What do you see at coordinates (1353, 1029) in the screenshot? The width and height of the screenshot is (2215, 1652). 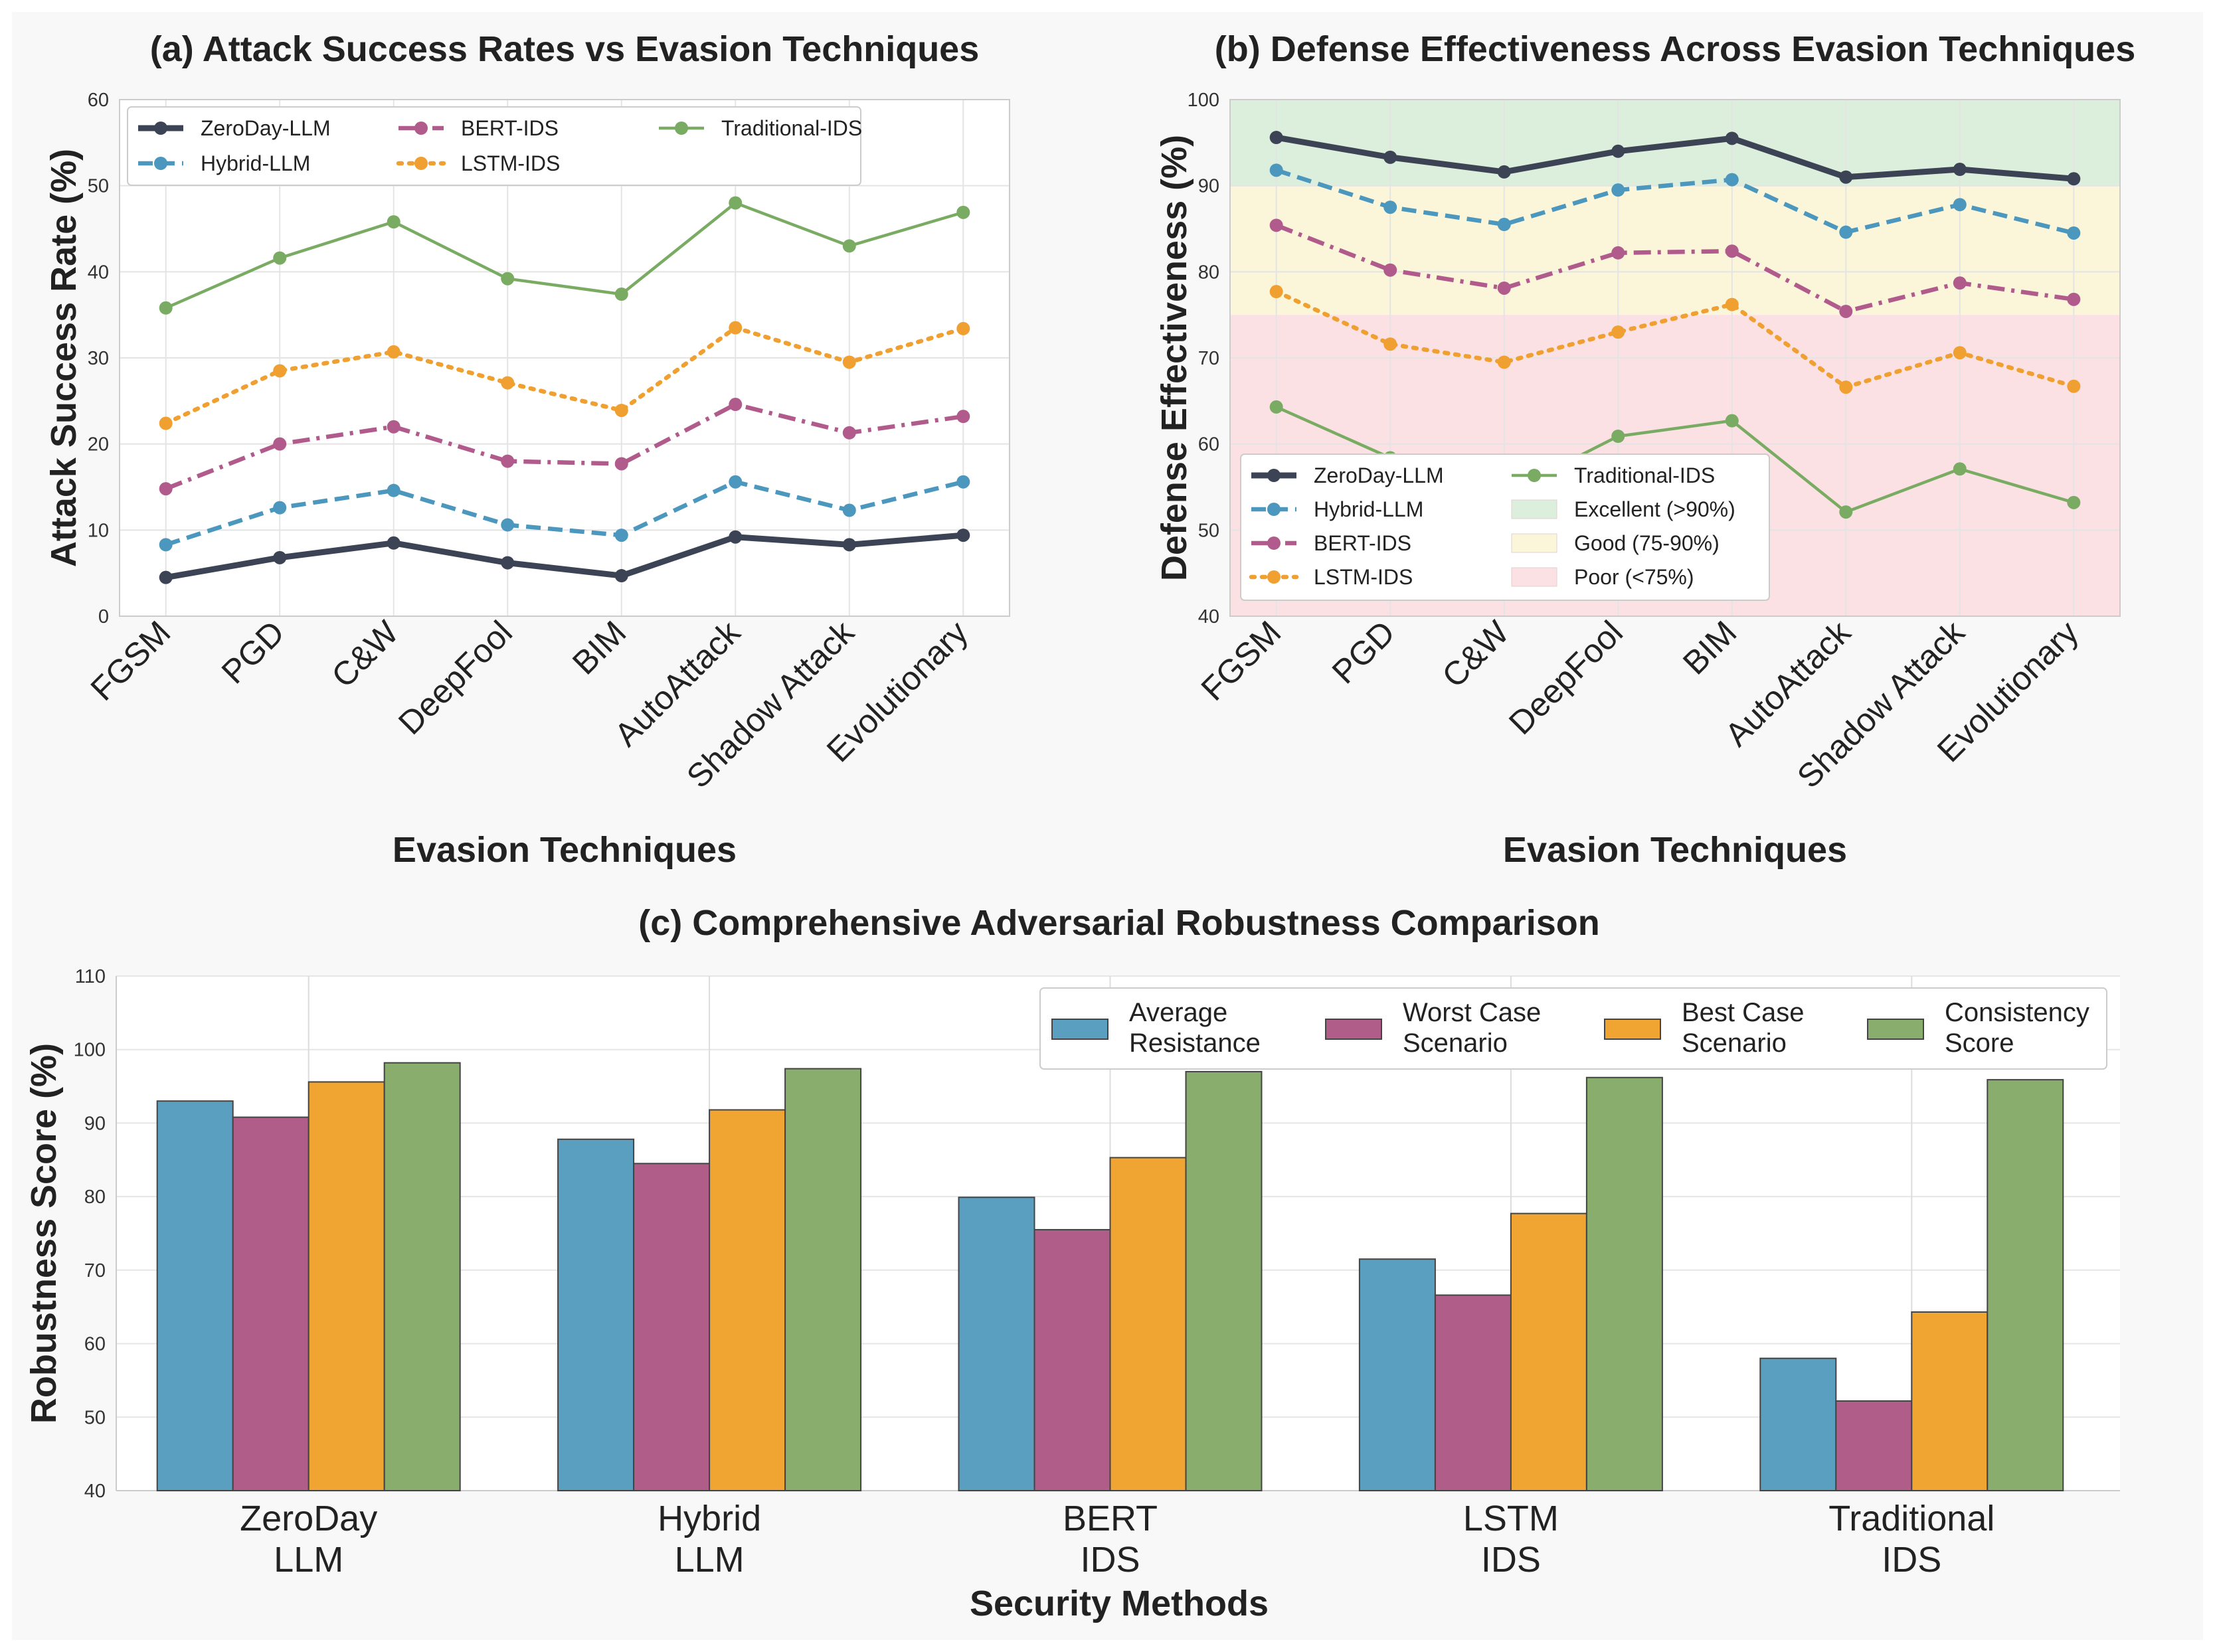 I see `legend-swatch-worst-case-scenario` at bounding box center [1353, 1029].